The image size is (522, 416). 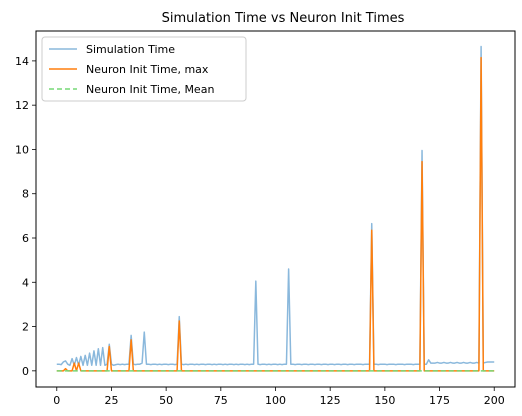 What do you see at coordinates (25, 282) in the screenshot?
I see `y-tick-label: 4` at bounding box center [25, 282].